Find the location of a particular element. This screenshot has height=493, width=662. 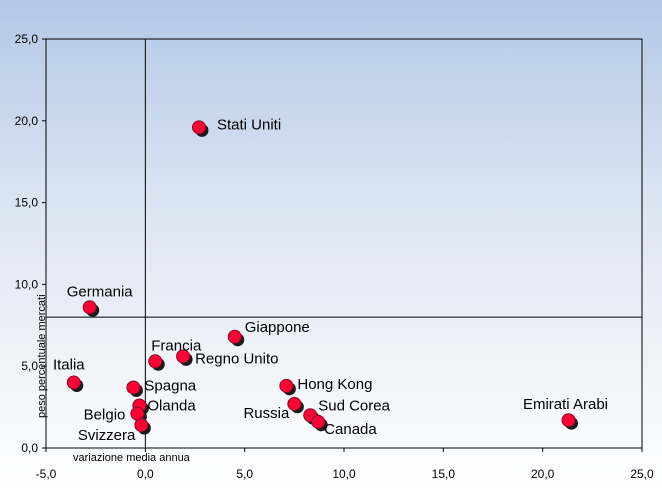

point-label: Giappone is located at coordinates (277, 327).